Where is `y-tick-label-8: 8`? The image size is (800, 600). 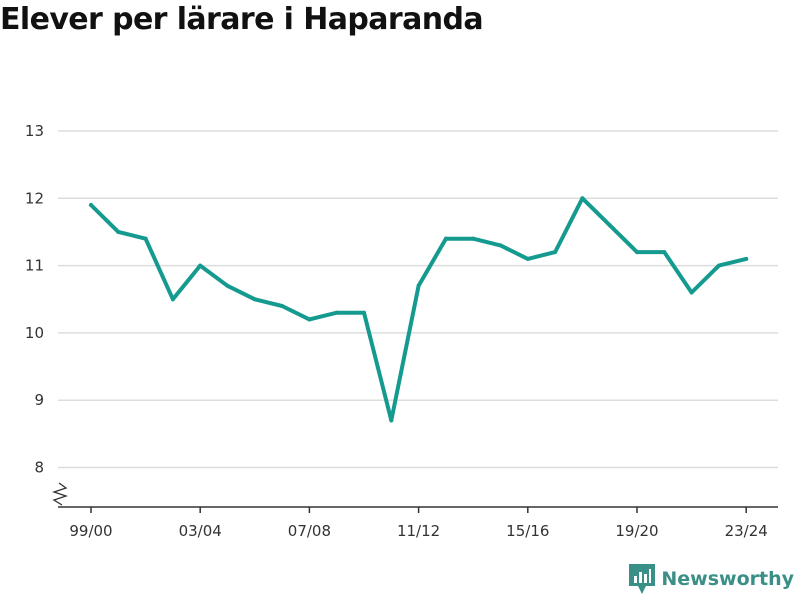
y-tick-label-8: 8 is located at coordinates (39, 468).